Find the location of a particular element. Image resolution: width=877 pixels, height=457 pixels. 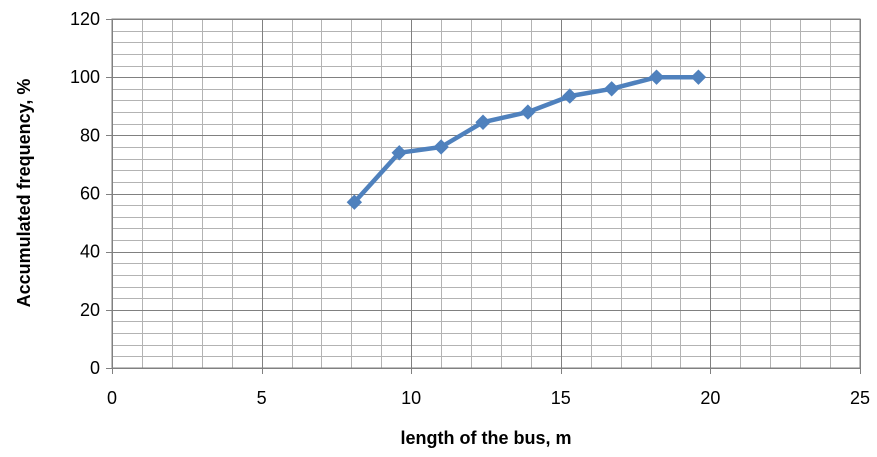

y-axis-title: Accumulated frequency, % is located at coordinates (24, 193).